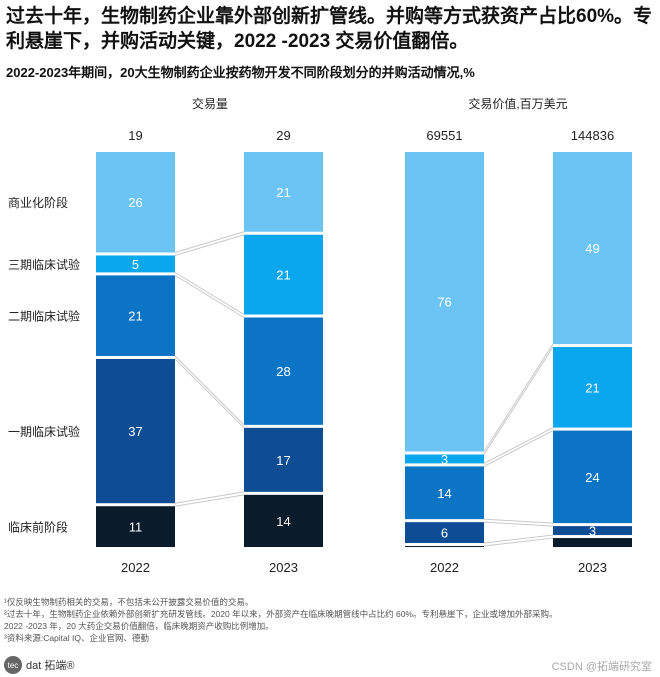  What do you see at coordinates (517, 103) in the screenshot?
I see `chart-title: 交易价值,百万美元` at bounding box center [517, 103].